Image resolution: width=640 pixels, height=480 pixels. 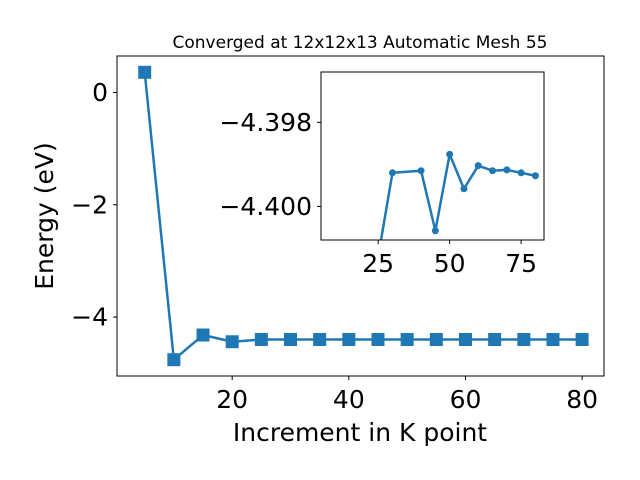 I want to click on main-y-axis-label: Energy (eV), so click(x=44, y=215).